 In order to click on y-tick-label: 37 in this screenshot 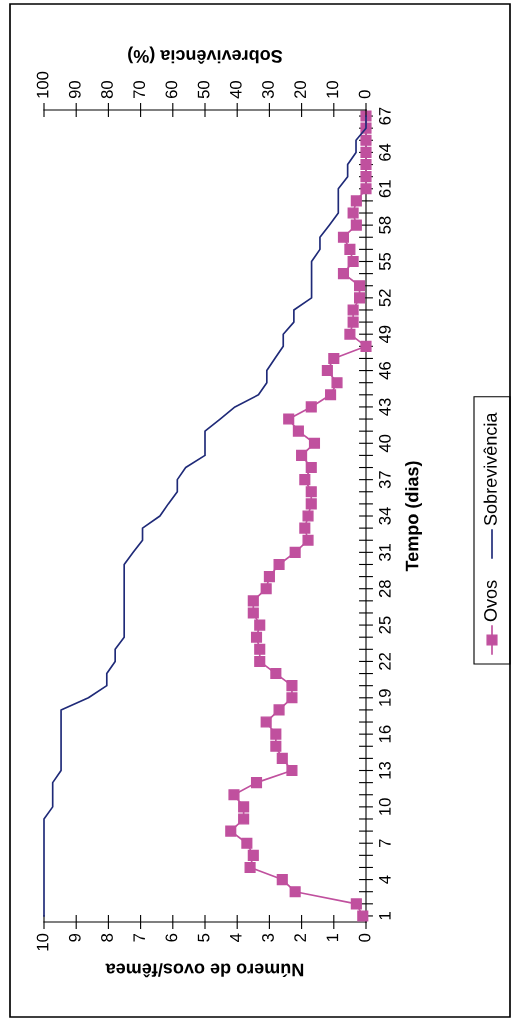, I will do `click(384, 480)`.